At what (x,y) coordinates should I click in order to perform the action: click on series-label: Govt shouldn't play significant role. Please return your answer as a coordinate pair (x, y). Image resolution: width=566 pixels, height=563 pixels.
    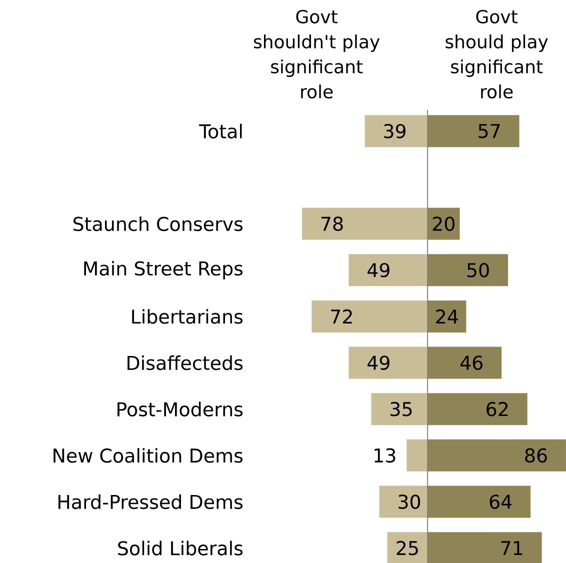
    Looking at the image, I should click on (317, 54).